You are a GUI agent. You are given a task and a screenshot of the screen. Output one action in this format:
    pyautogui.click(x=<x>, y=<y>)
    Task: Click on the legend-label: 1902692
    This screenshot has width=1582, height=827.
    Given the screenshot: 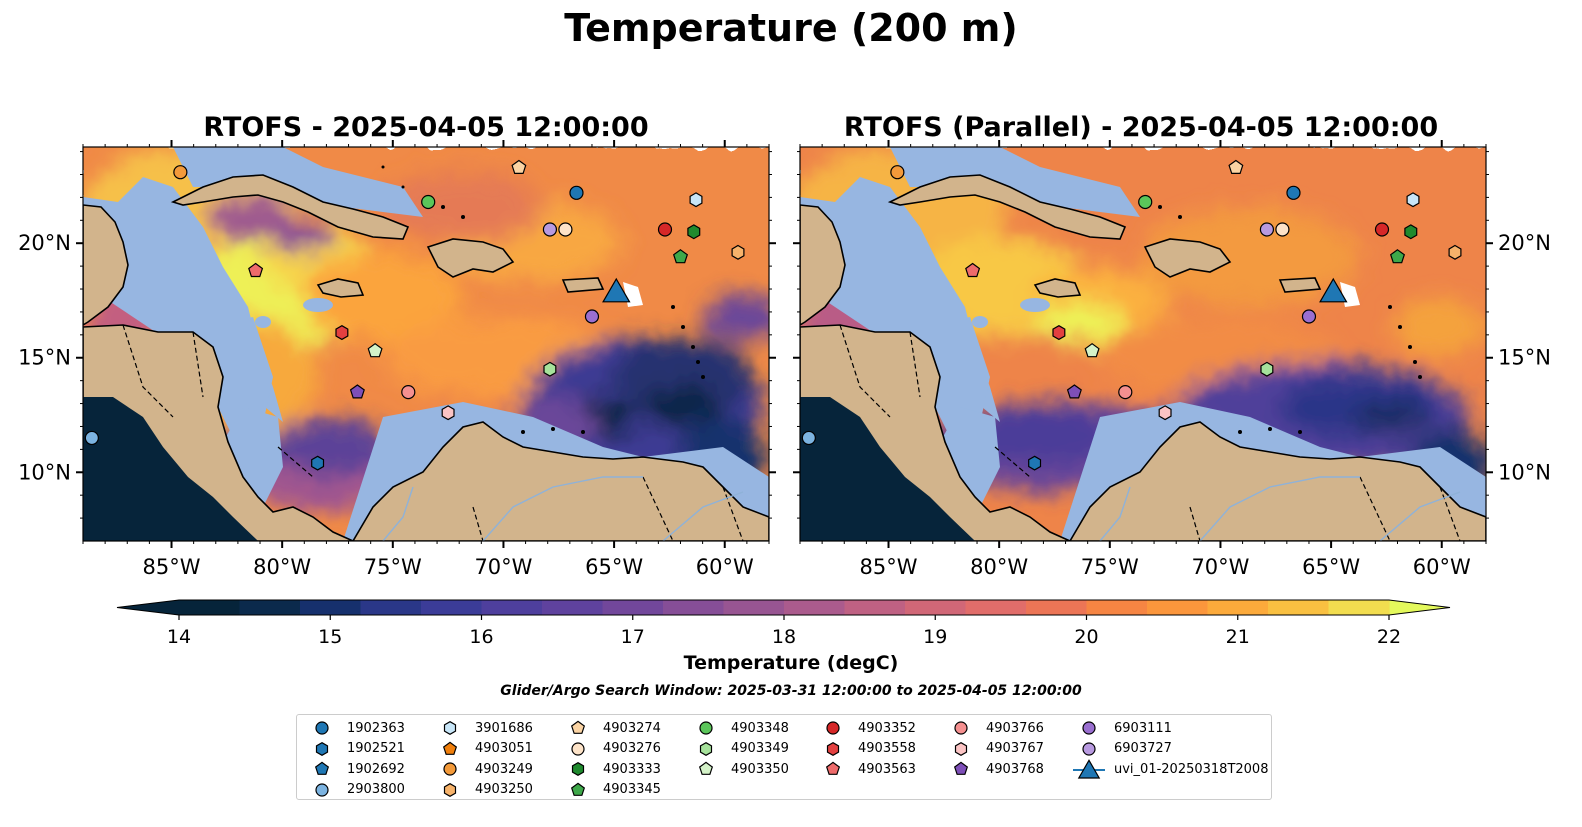 What is the action you would take?
    pyautogui.click(x=376, y=769)
    